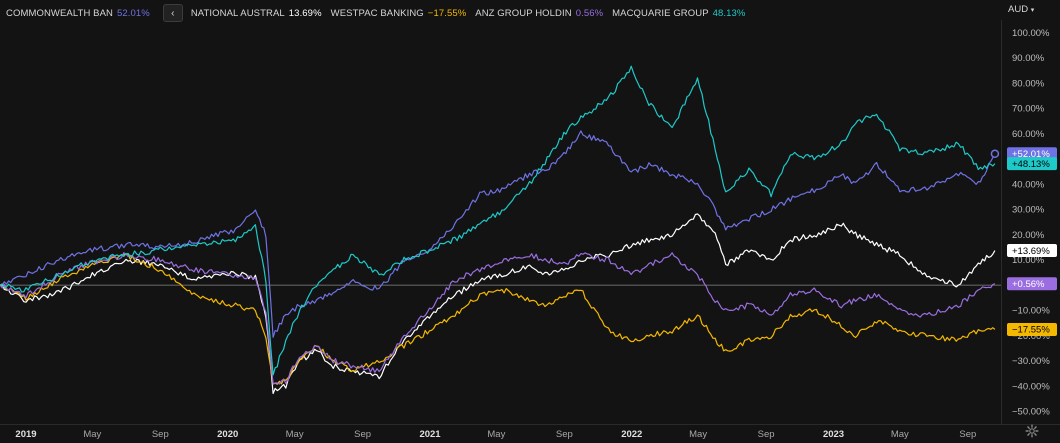 The height and width of the screenshot is (443, 1060). Describe the element at coordinates (25, 434) in the screenshot. I see `x-tick-label: 2019` at that location.